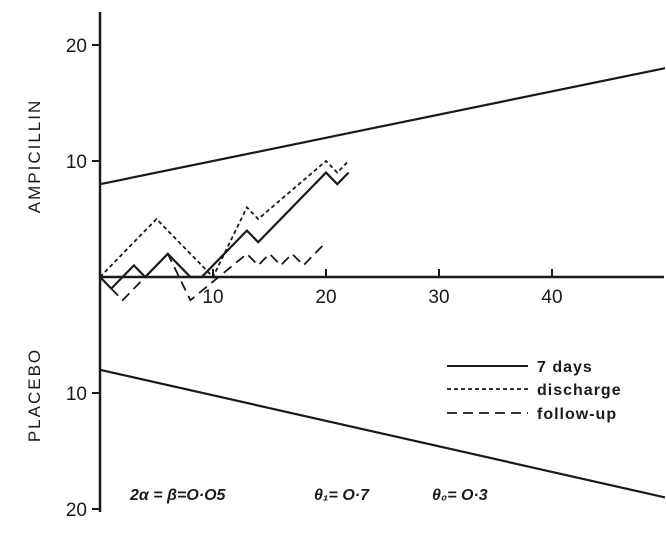 The image size is (666, 538). What do you see at coordinates (34, 395) in the screenshot?
I see `side-label-lower: PLACEBO` at bounding box center [34, 395].